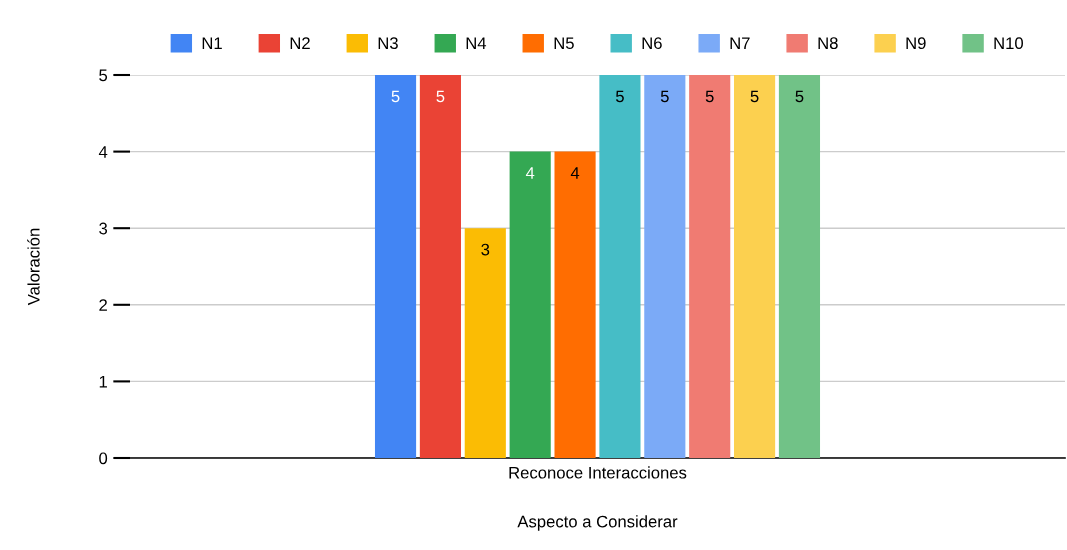  Describe the element at coordinates (598, 472) in the screenshot. I see `x-tick-label: Reconoce Interacciones` at that location.